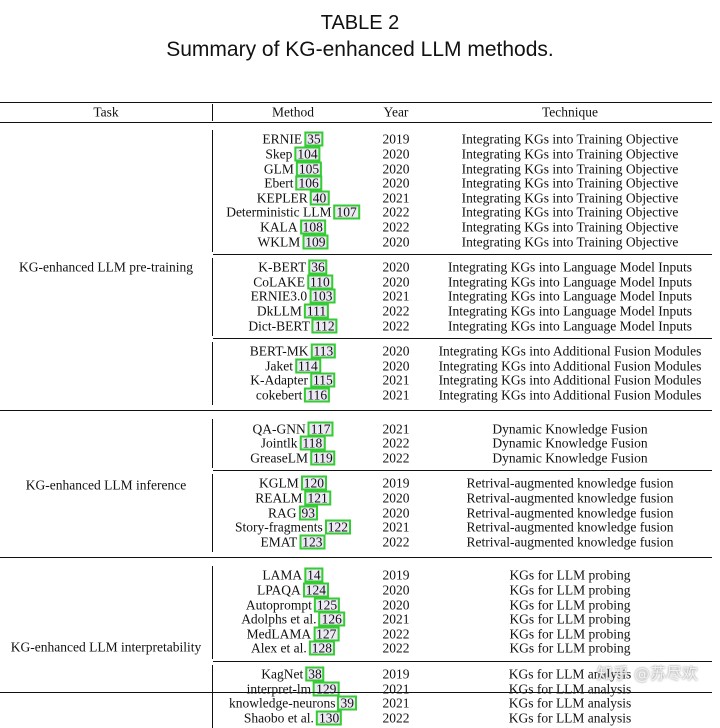 The image size is (720, 728). Describe the element at coordinates (278, 718) in the screenshot. I see `method-name: Shaobo et al.` at that location.